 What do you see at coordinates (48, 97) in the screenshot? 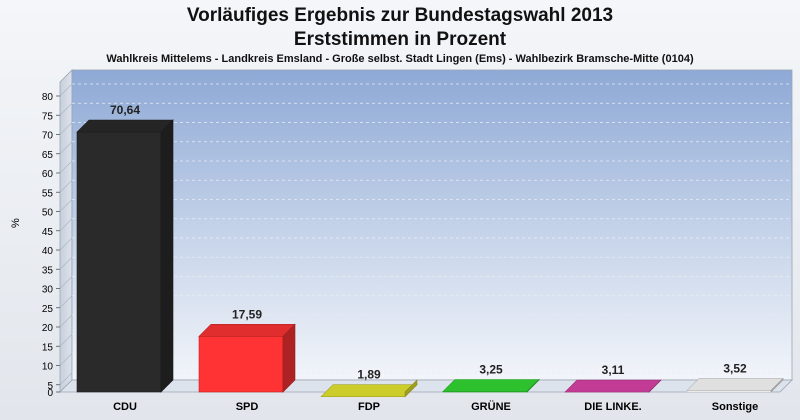
I see `y-tick-label: 80` at bounding box center [48, 97].